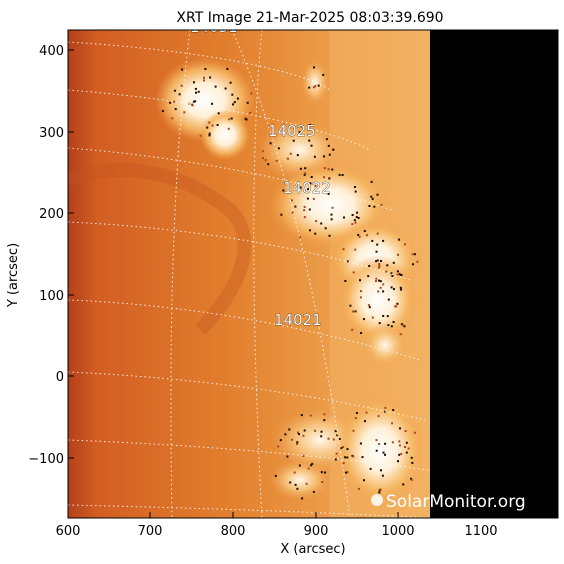 The image size is (564, 564). Describe the element at coordinates (46, 459) in the screenshot. I see `y-tick-label: −100` at that location.